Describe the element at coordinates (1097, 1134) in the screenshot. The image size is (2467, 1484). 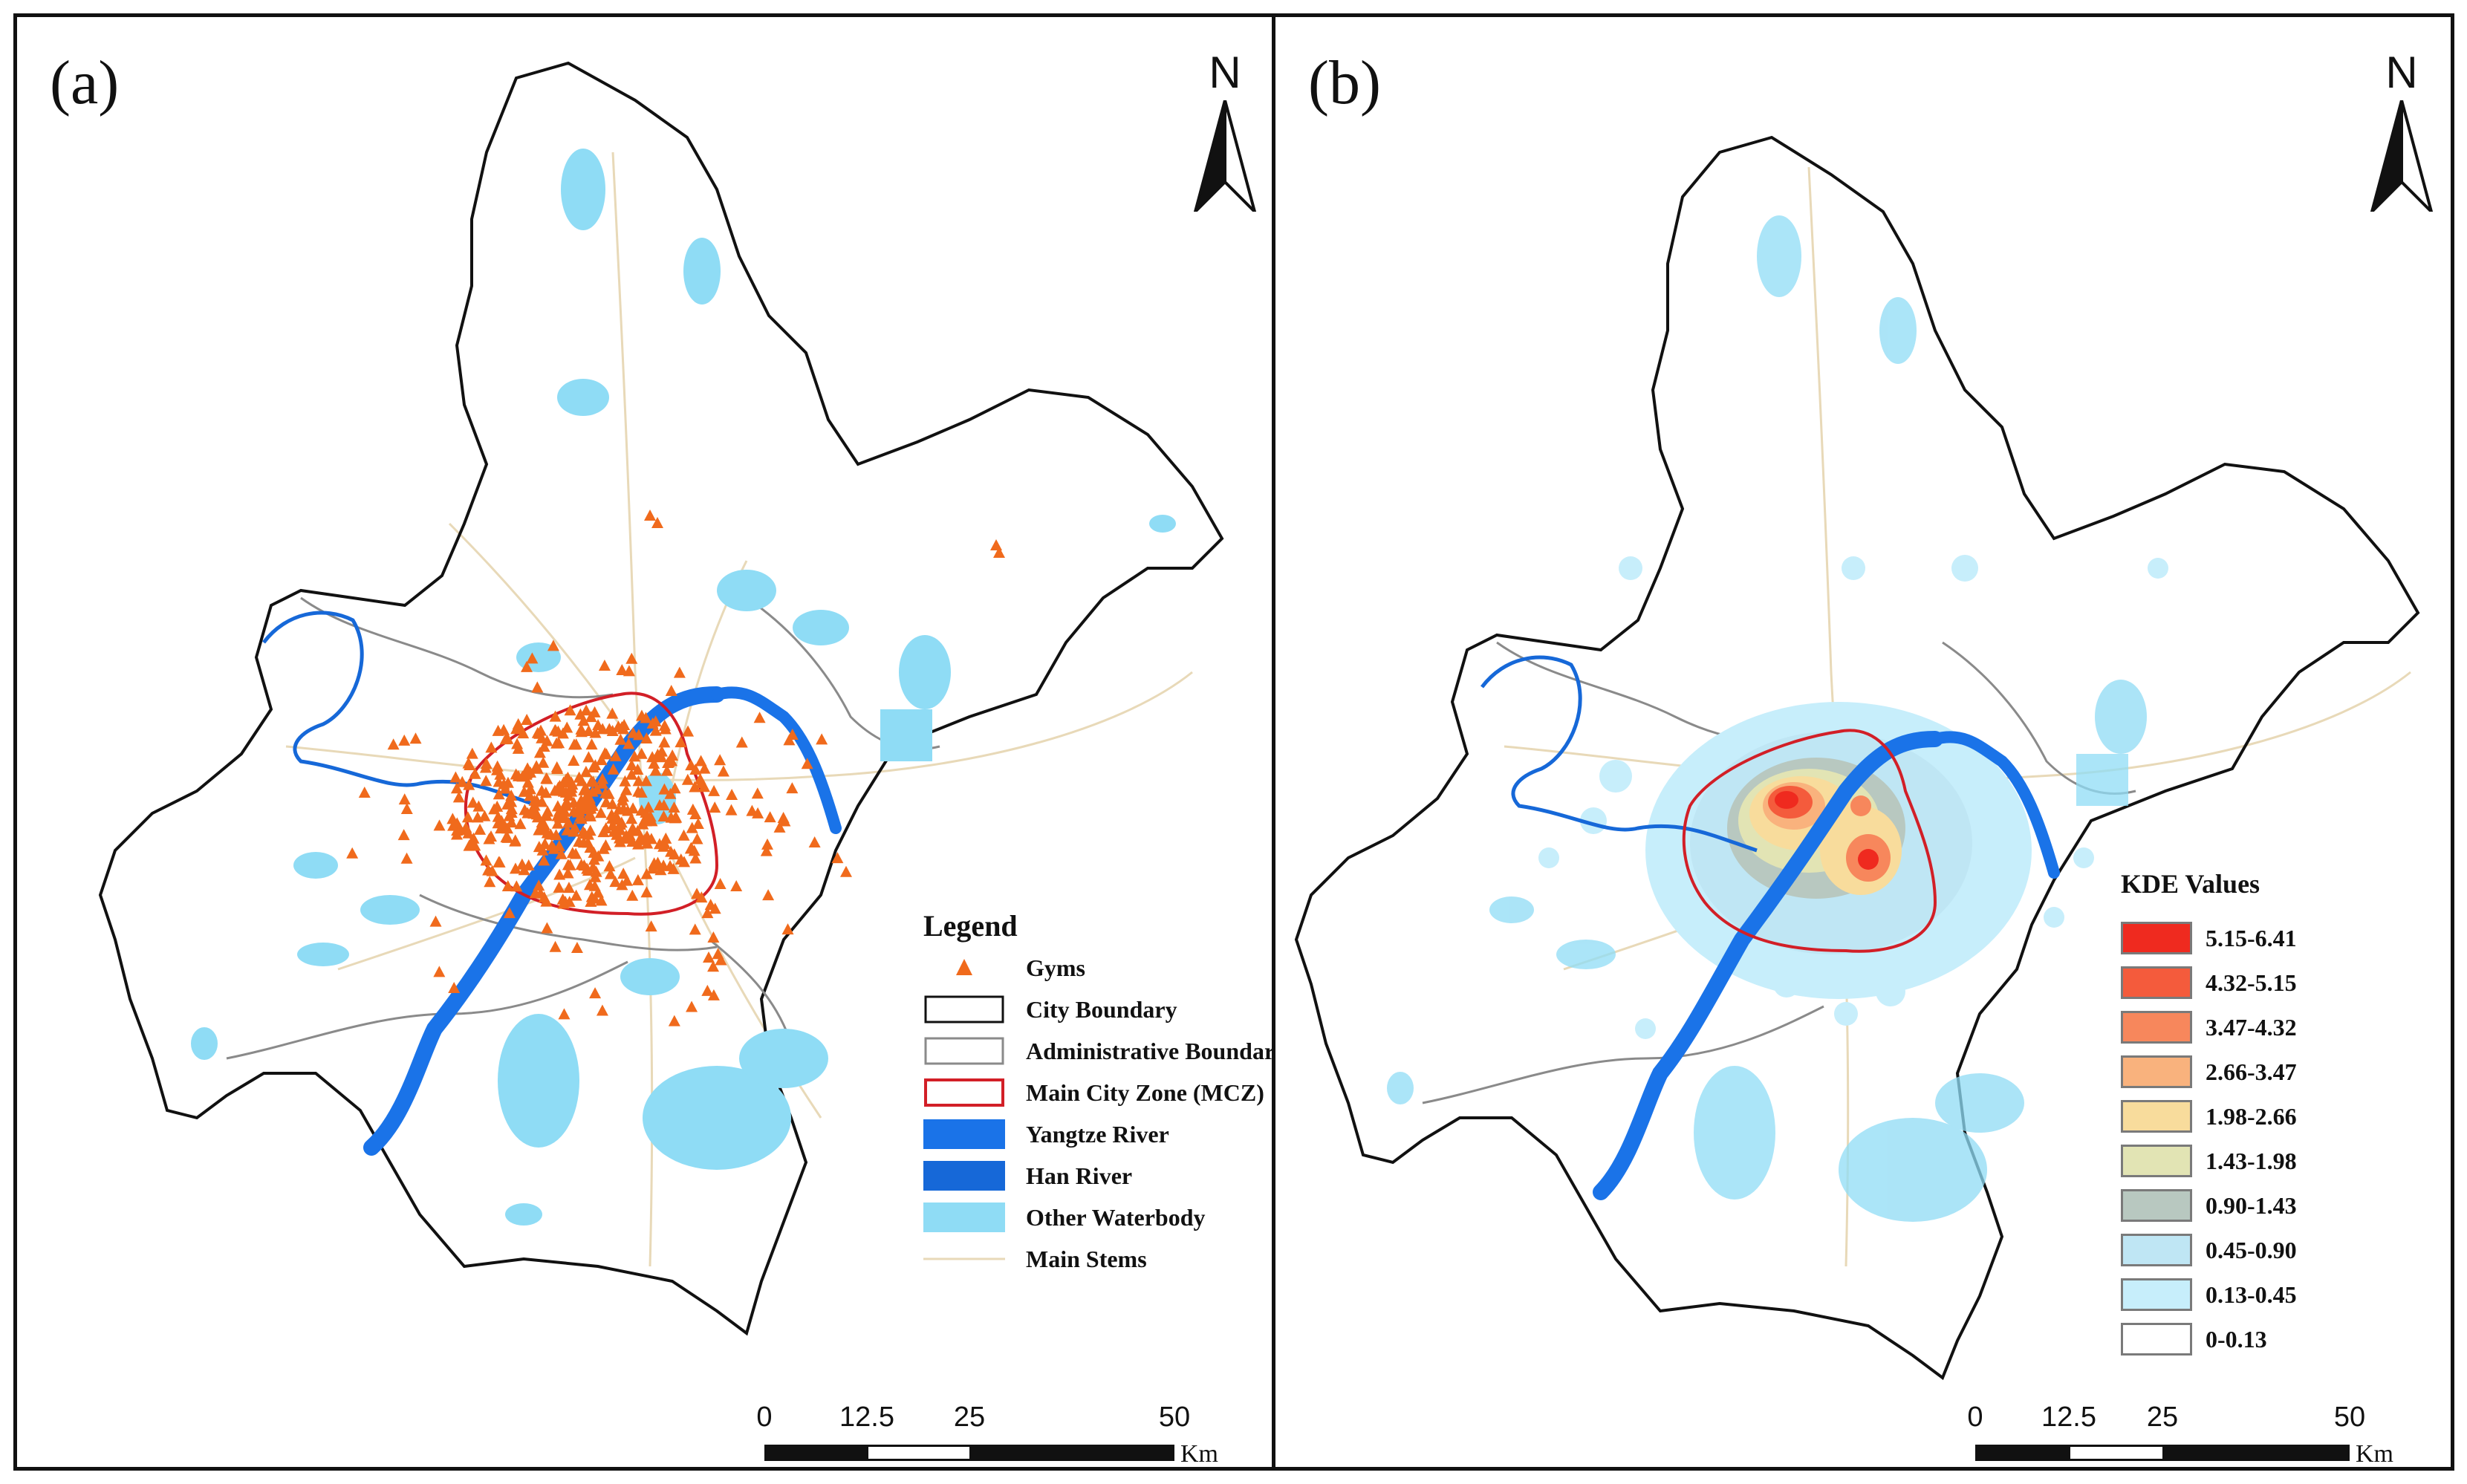
I see `legend-label: Yangtze River` at that location.